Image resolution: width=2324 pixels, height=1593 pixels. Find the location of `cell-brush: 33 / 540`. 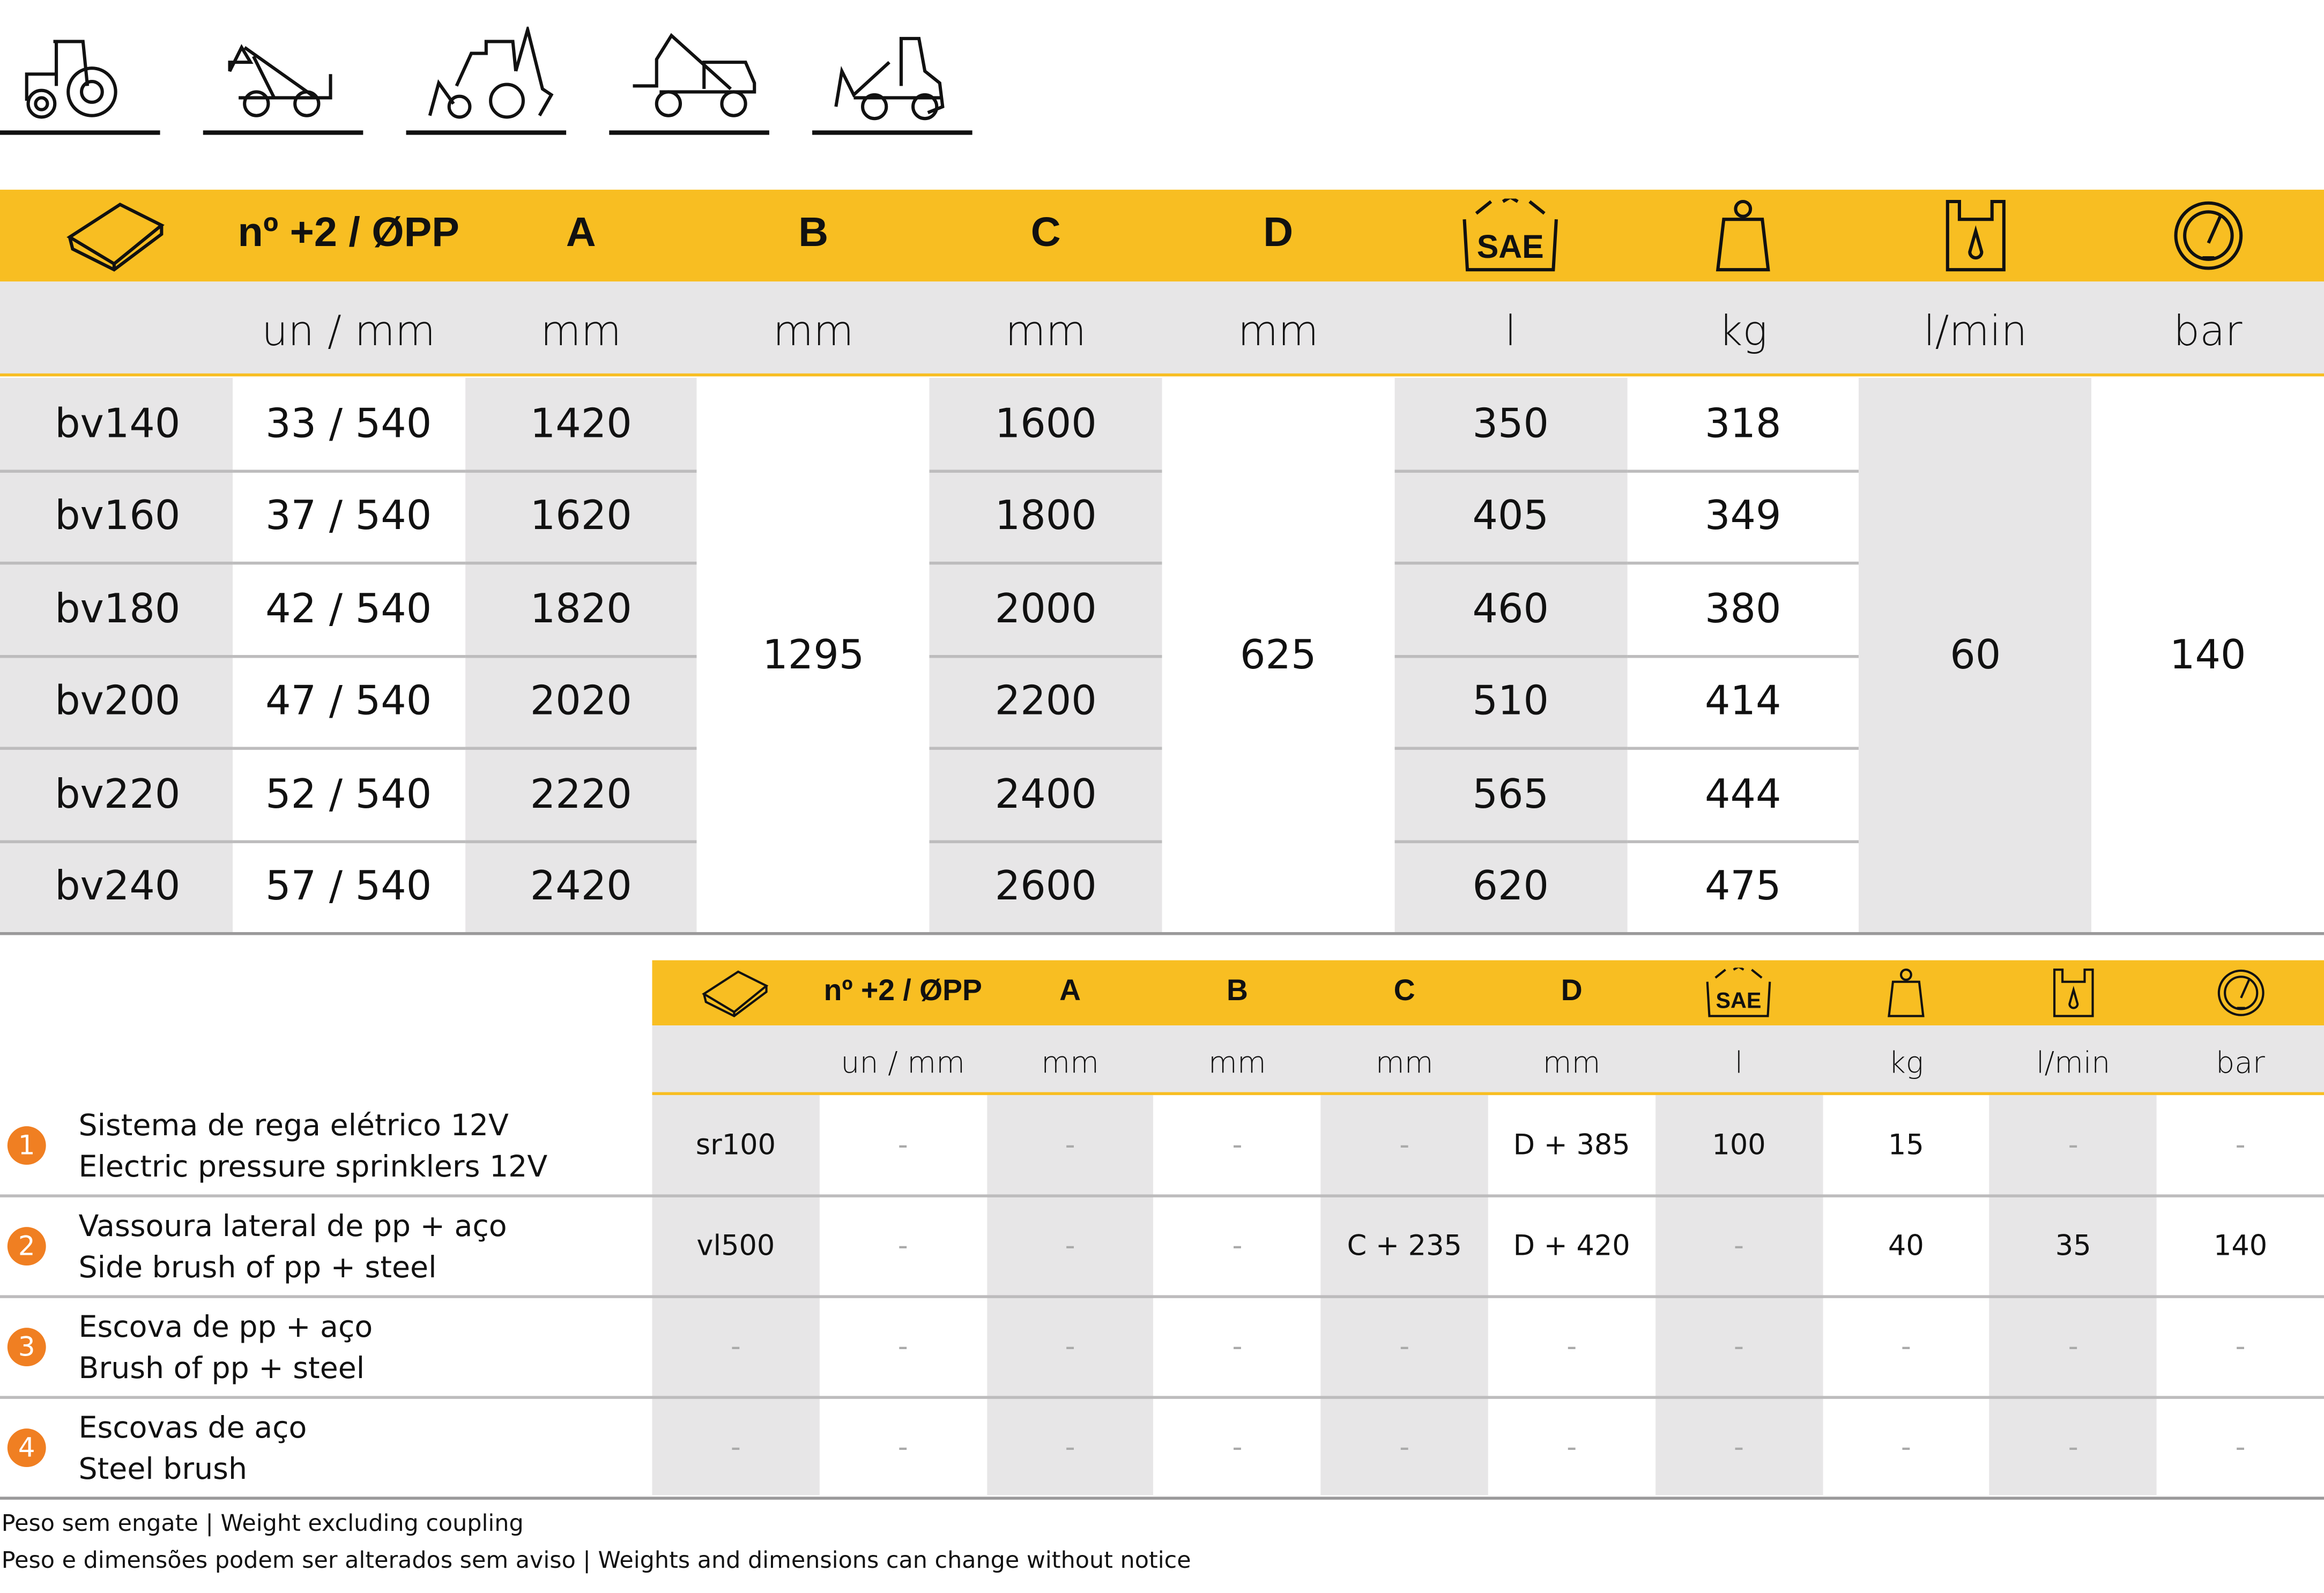

cell-brush: 33 / 540 is located at coordinates (348, 424).